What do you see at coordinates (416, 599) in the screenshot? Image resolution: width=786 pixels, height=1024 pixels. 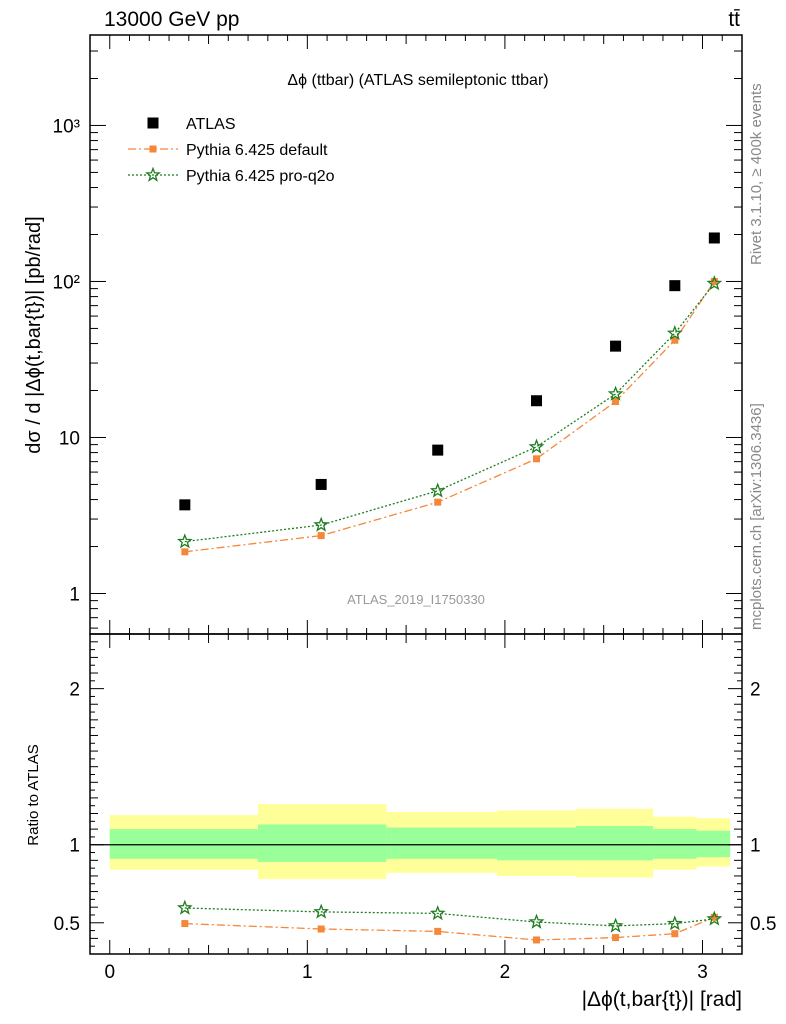 I see `analysis-watermark: ATLAS_2019_I1750330` at bounding box center [416, 599].